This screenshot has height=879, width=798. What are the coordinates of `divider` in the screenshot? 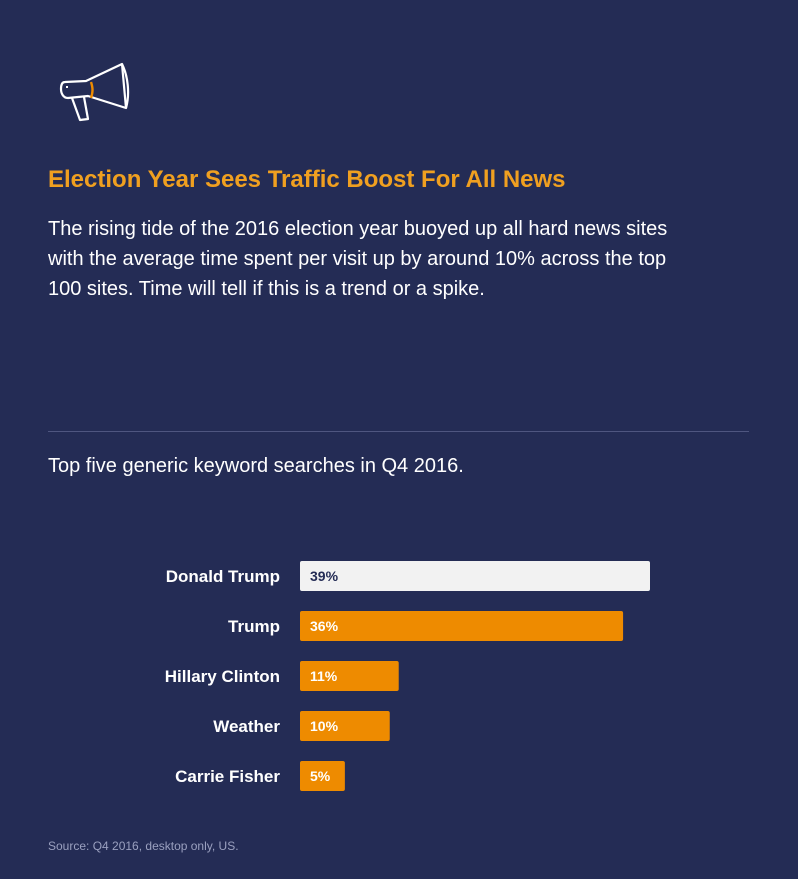 It's located at (398, 431).